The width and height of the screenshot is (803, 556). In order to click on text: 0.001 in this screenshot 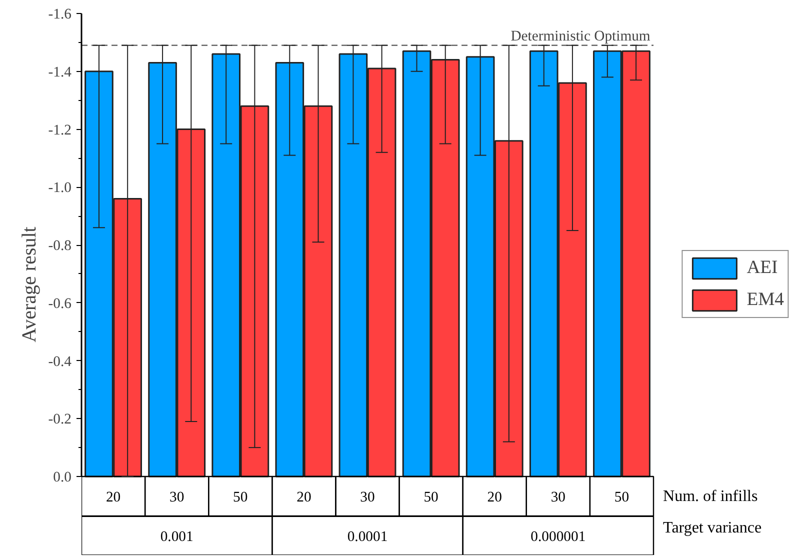, I will do `click(177, 536)`.